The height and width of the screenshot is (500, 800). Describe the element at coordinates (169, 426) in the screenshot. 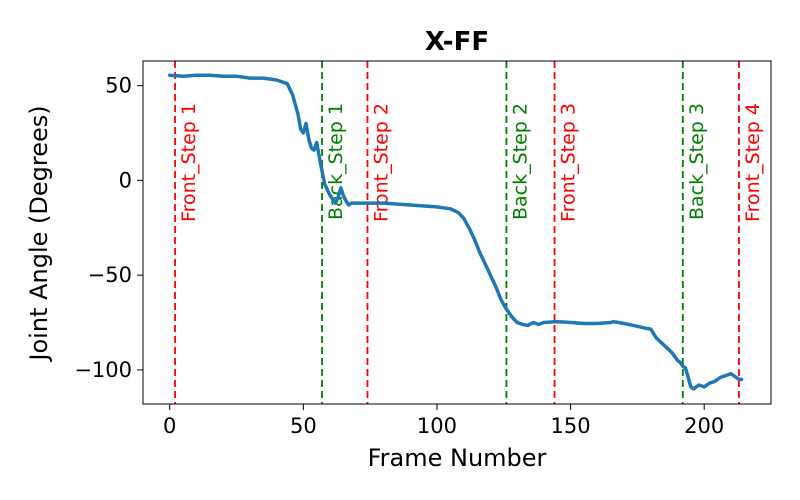

I see `x-tick-label: 0` at that location.